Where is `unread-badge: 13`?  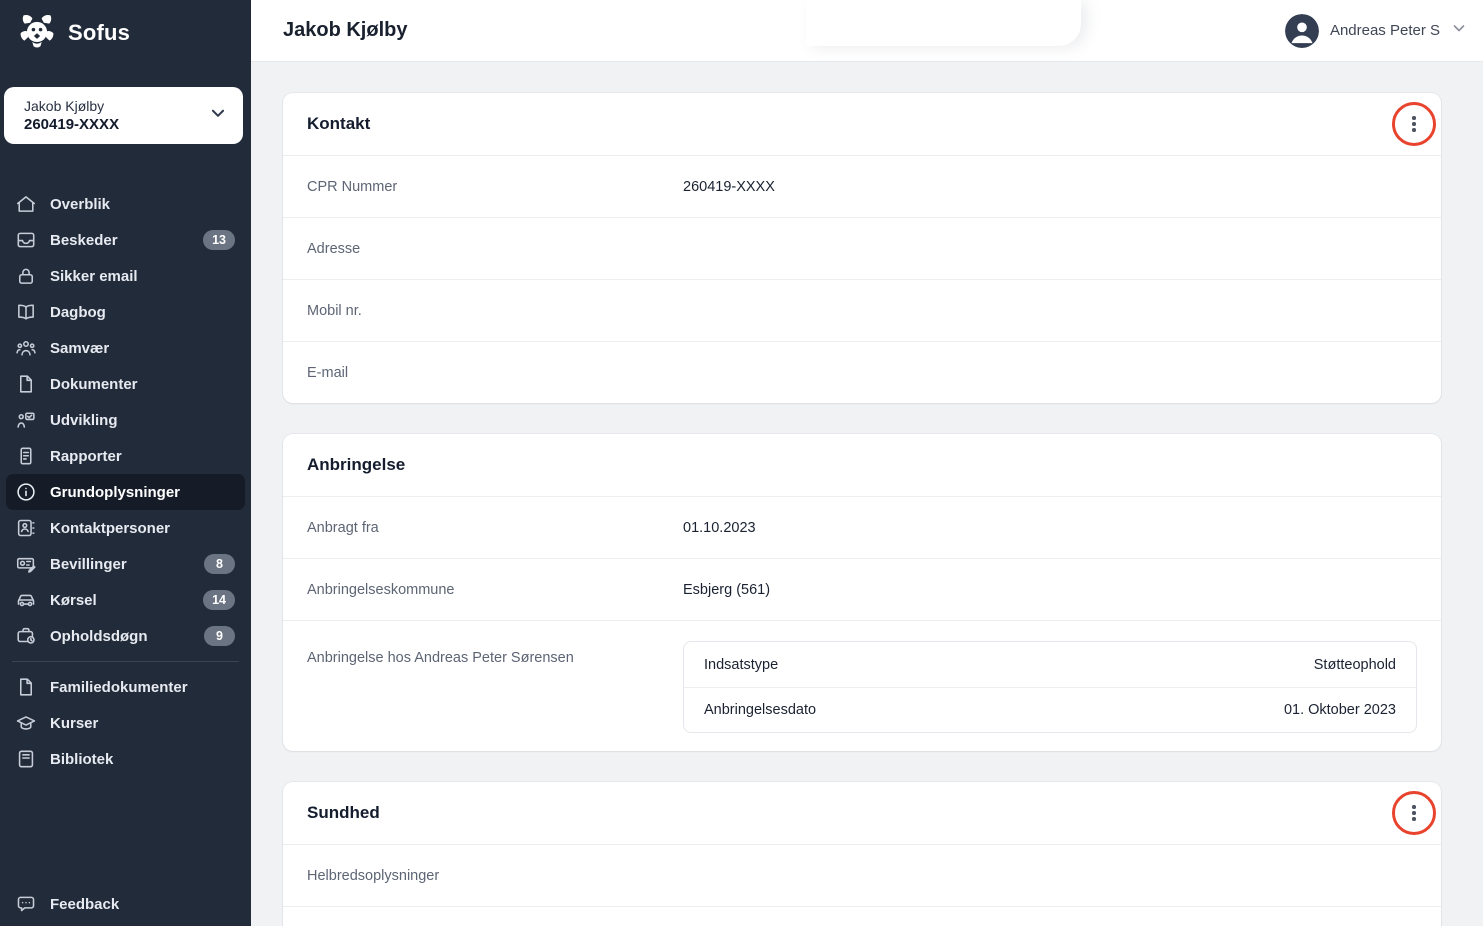 unread-badge: 13 is located at coordinates (219, 240).